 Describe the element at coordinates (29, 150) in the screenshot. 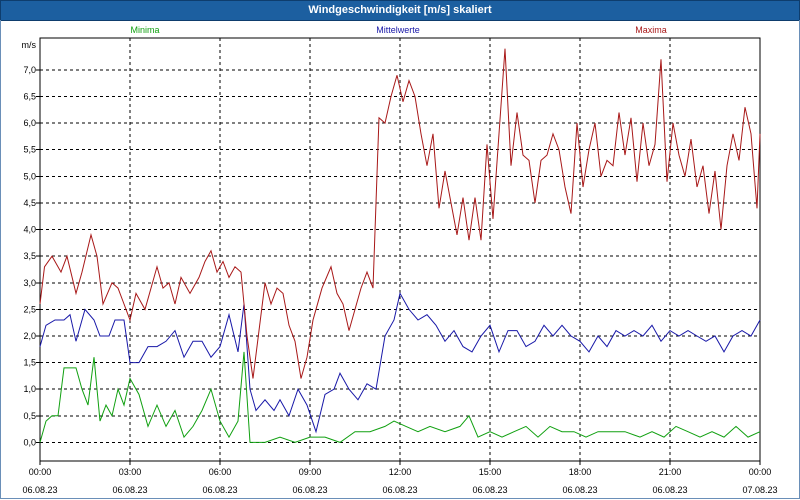

I see `y-tick-label: 5,5` at that location.